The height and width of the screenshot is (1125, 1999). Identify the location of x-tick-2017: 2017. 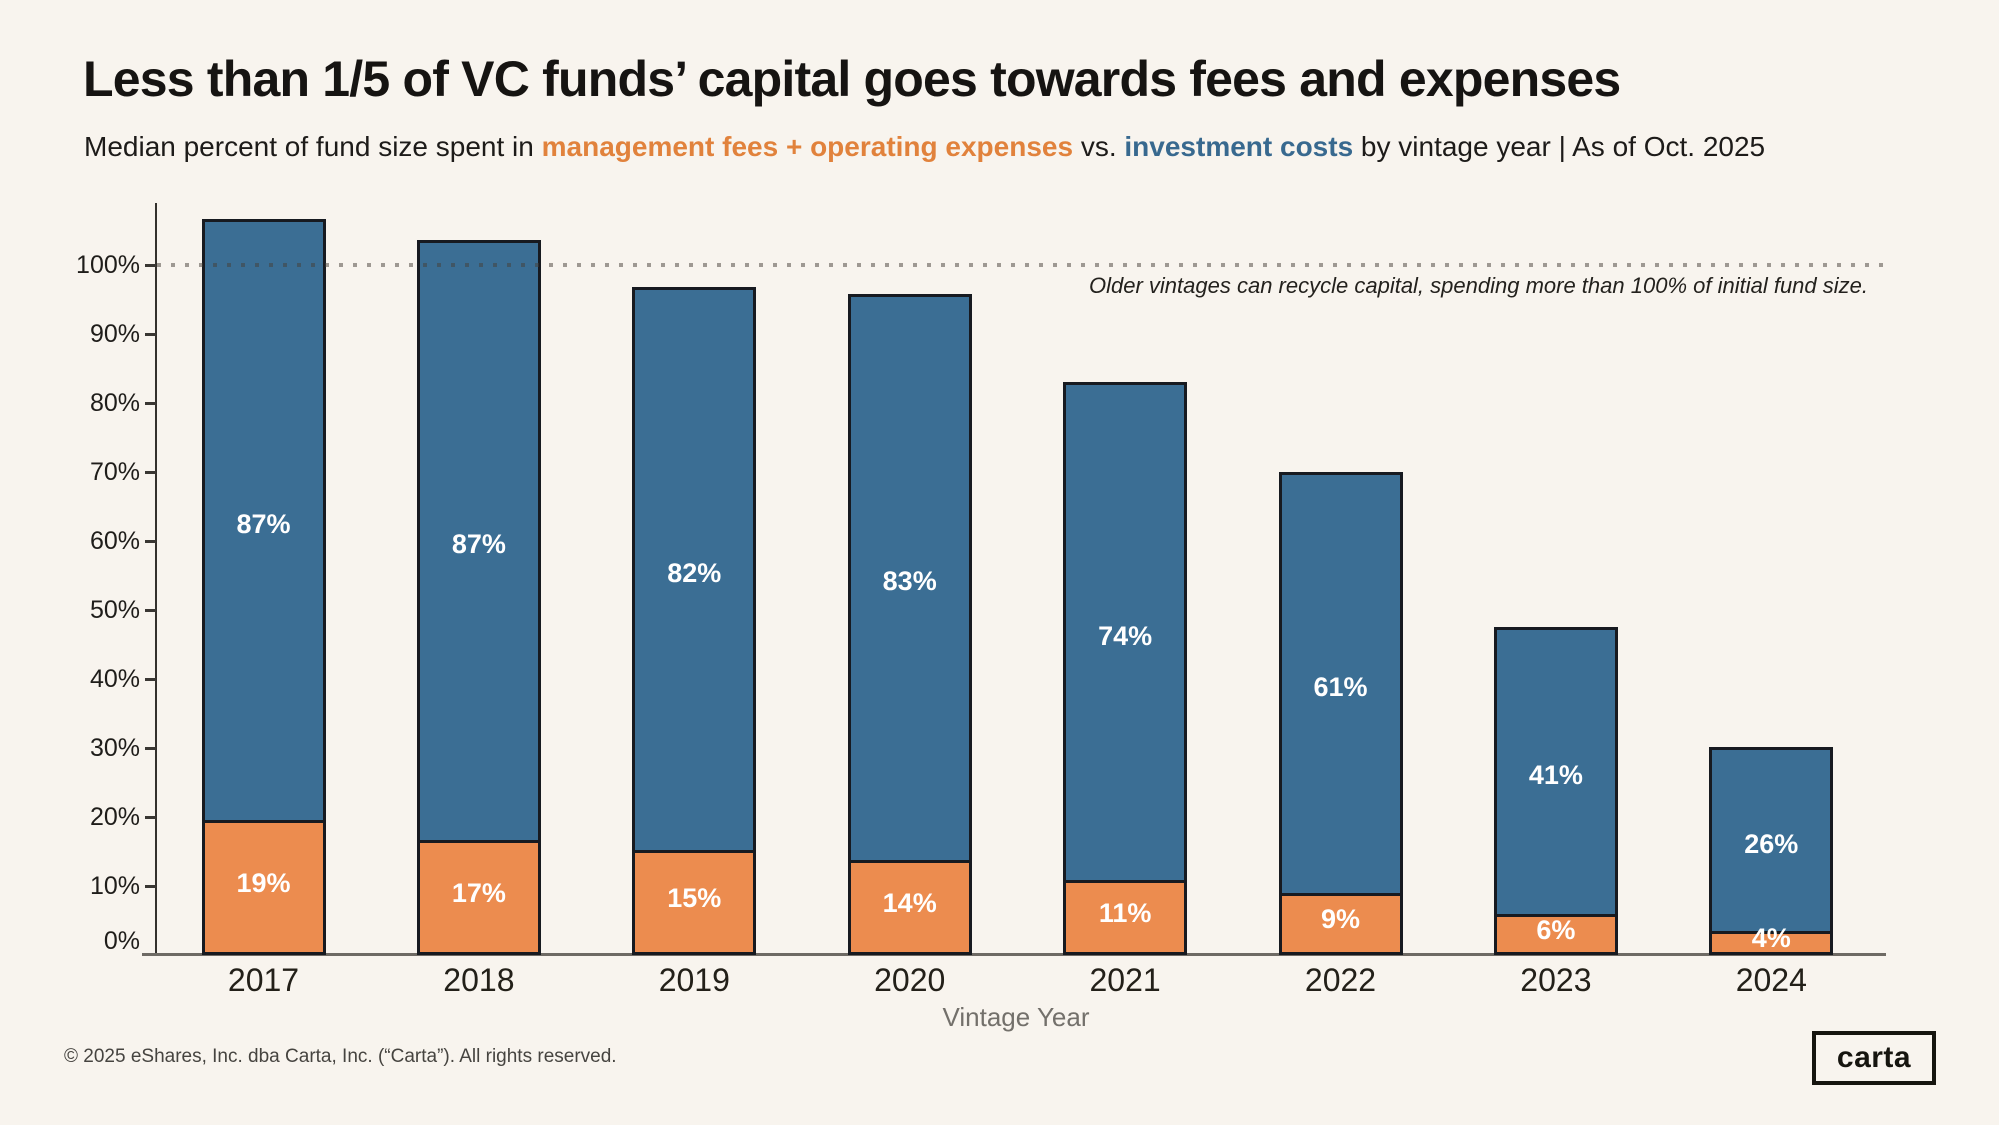
(263, 980).